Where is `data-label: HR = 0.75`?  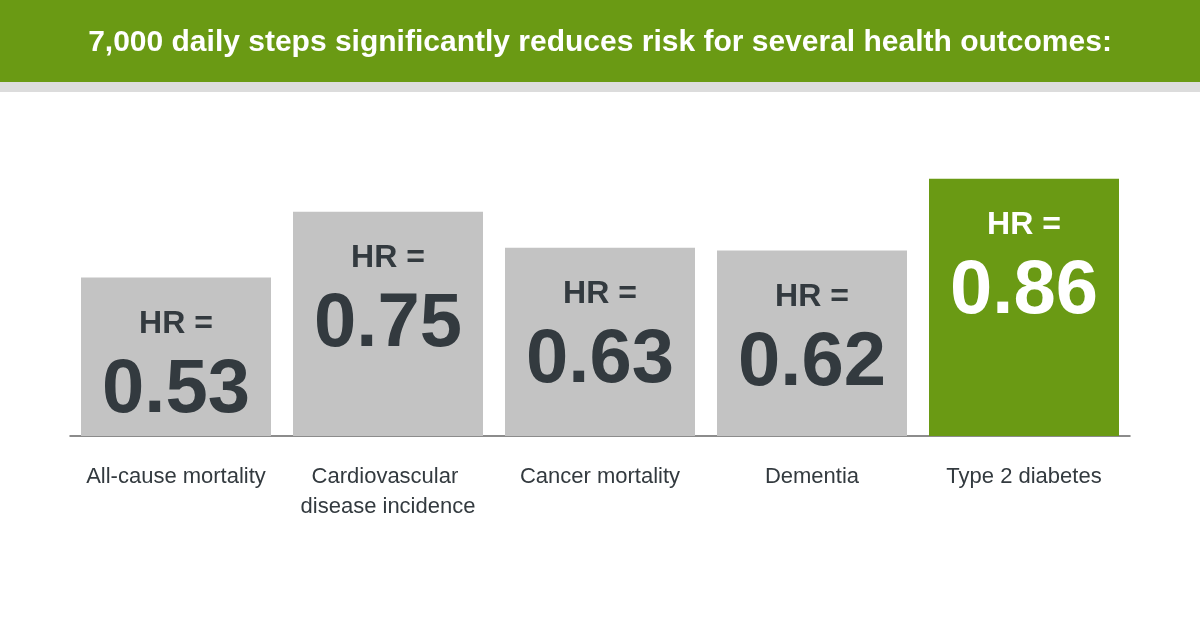
data-label: HR = 0.75 is located at coordinates (388, 300).